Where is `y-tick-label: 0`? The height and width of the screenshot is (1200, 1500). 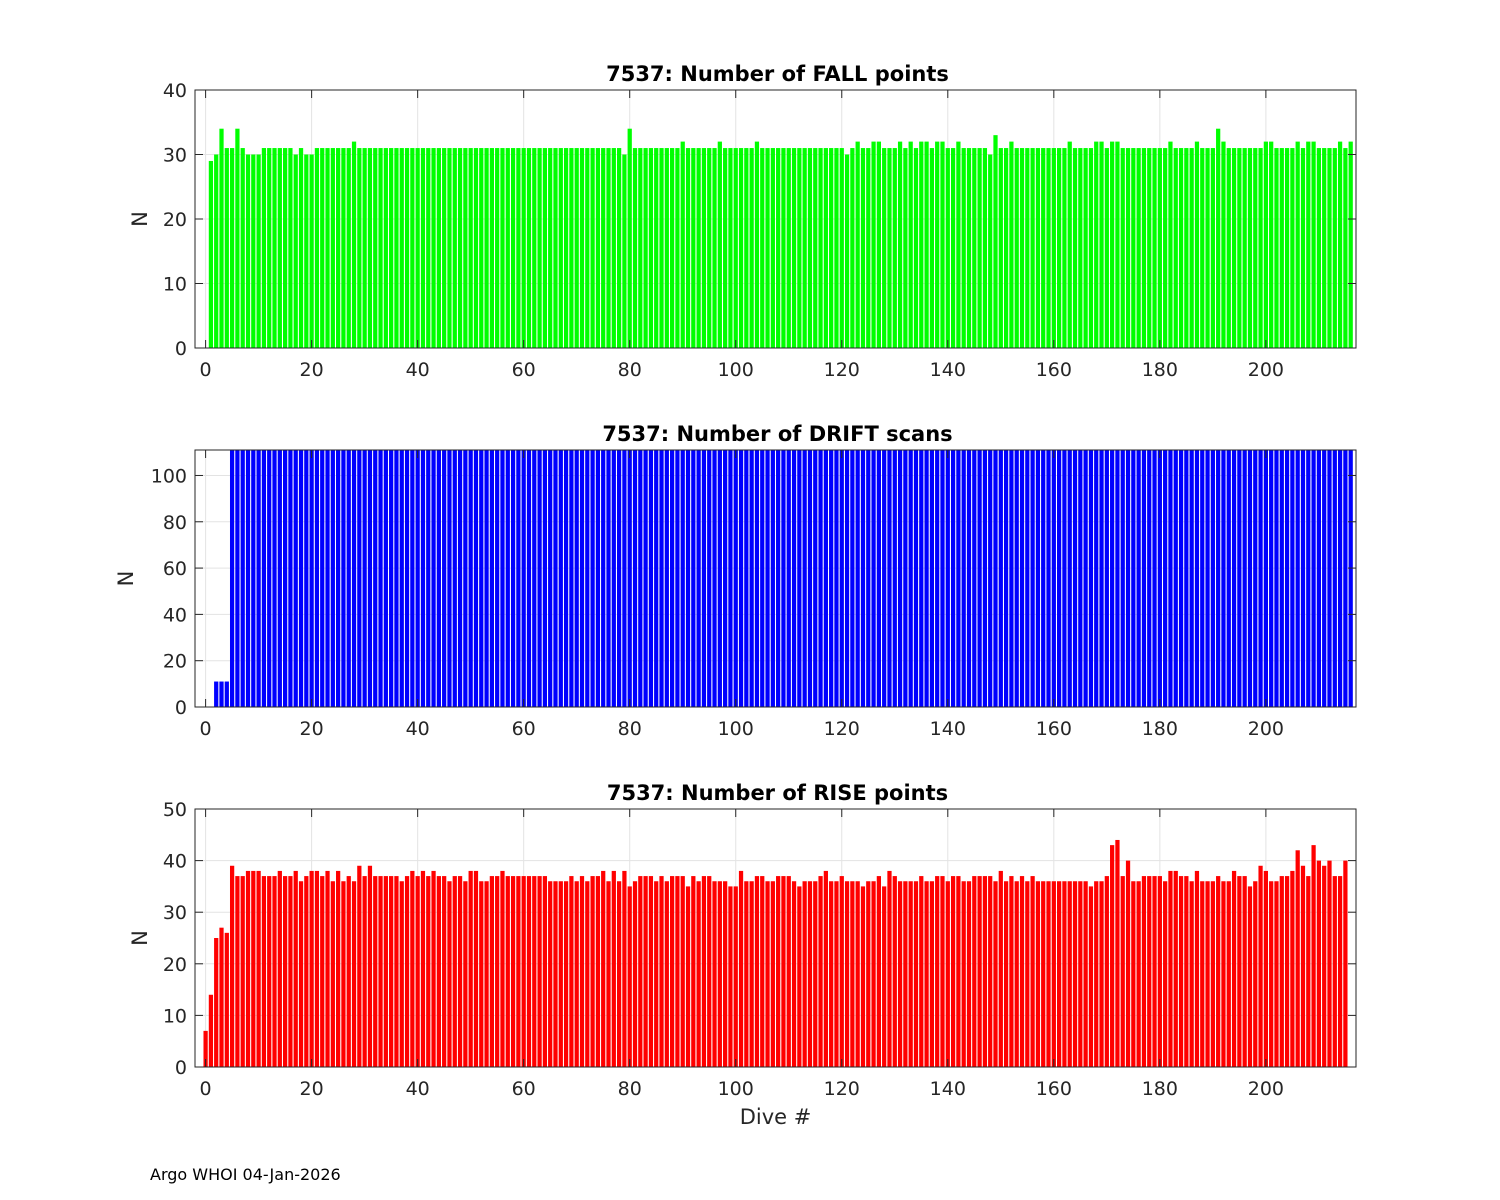 y-tick-label: 0 is located at coordinates (181, 349).